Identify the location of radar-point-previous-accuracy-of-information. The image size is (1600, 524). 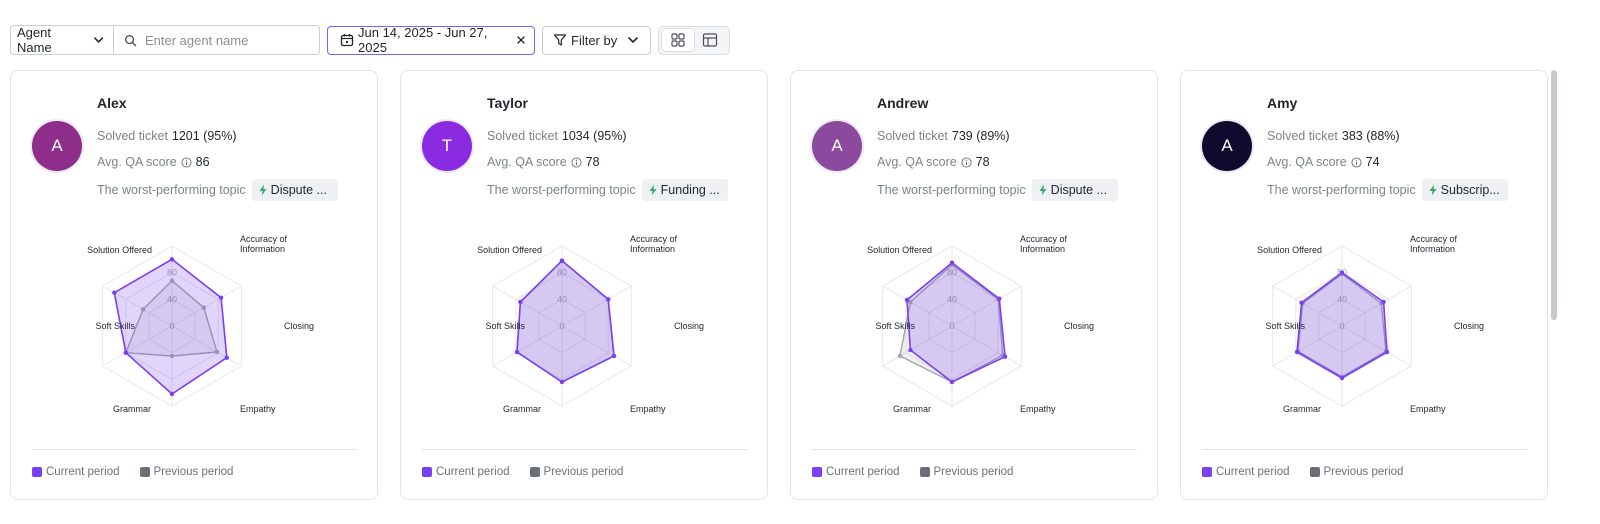
(203, 307).